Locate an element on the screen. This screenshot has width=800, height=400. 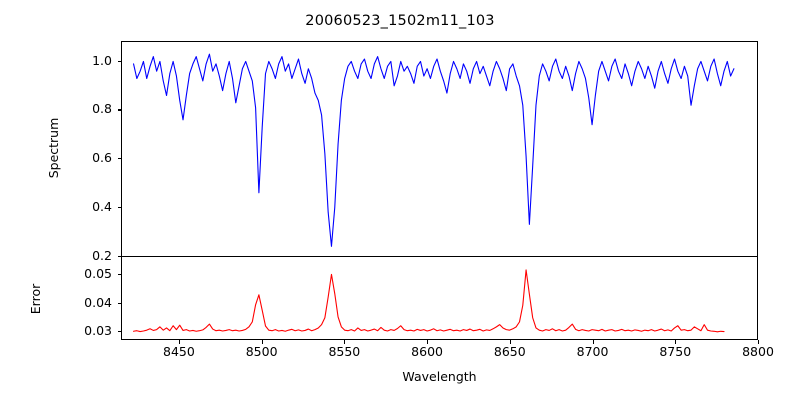
spectrum-y-tick: 0.2 is located at coordinates (56, 255).